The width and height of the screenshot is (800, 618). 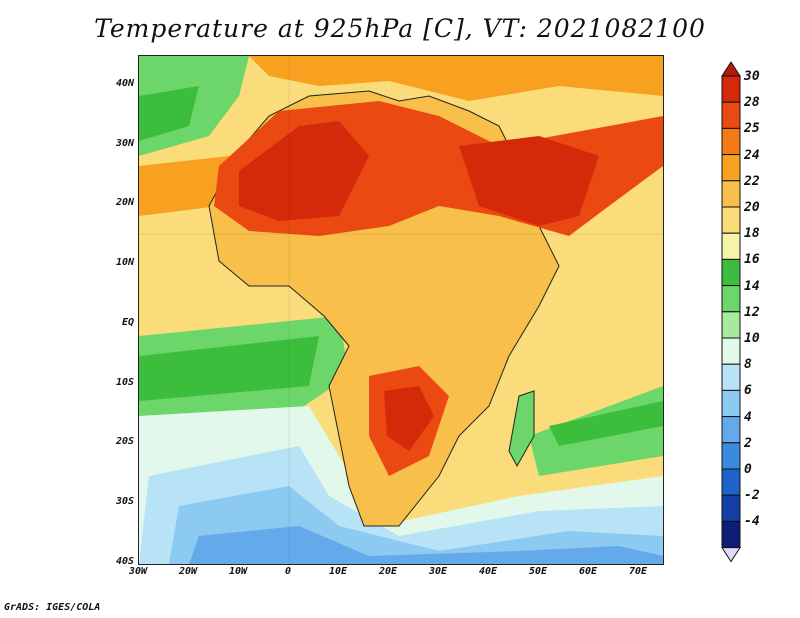 I want to click on colorbar-label: 30, so click(x=752, y=76).